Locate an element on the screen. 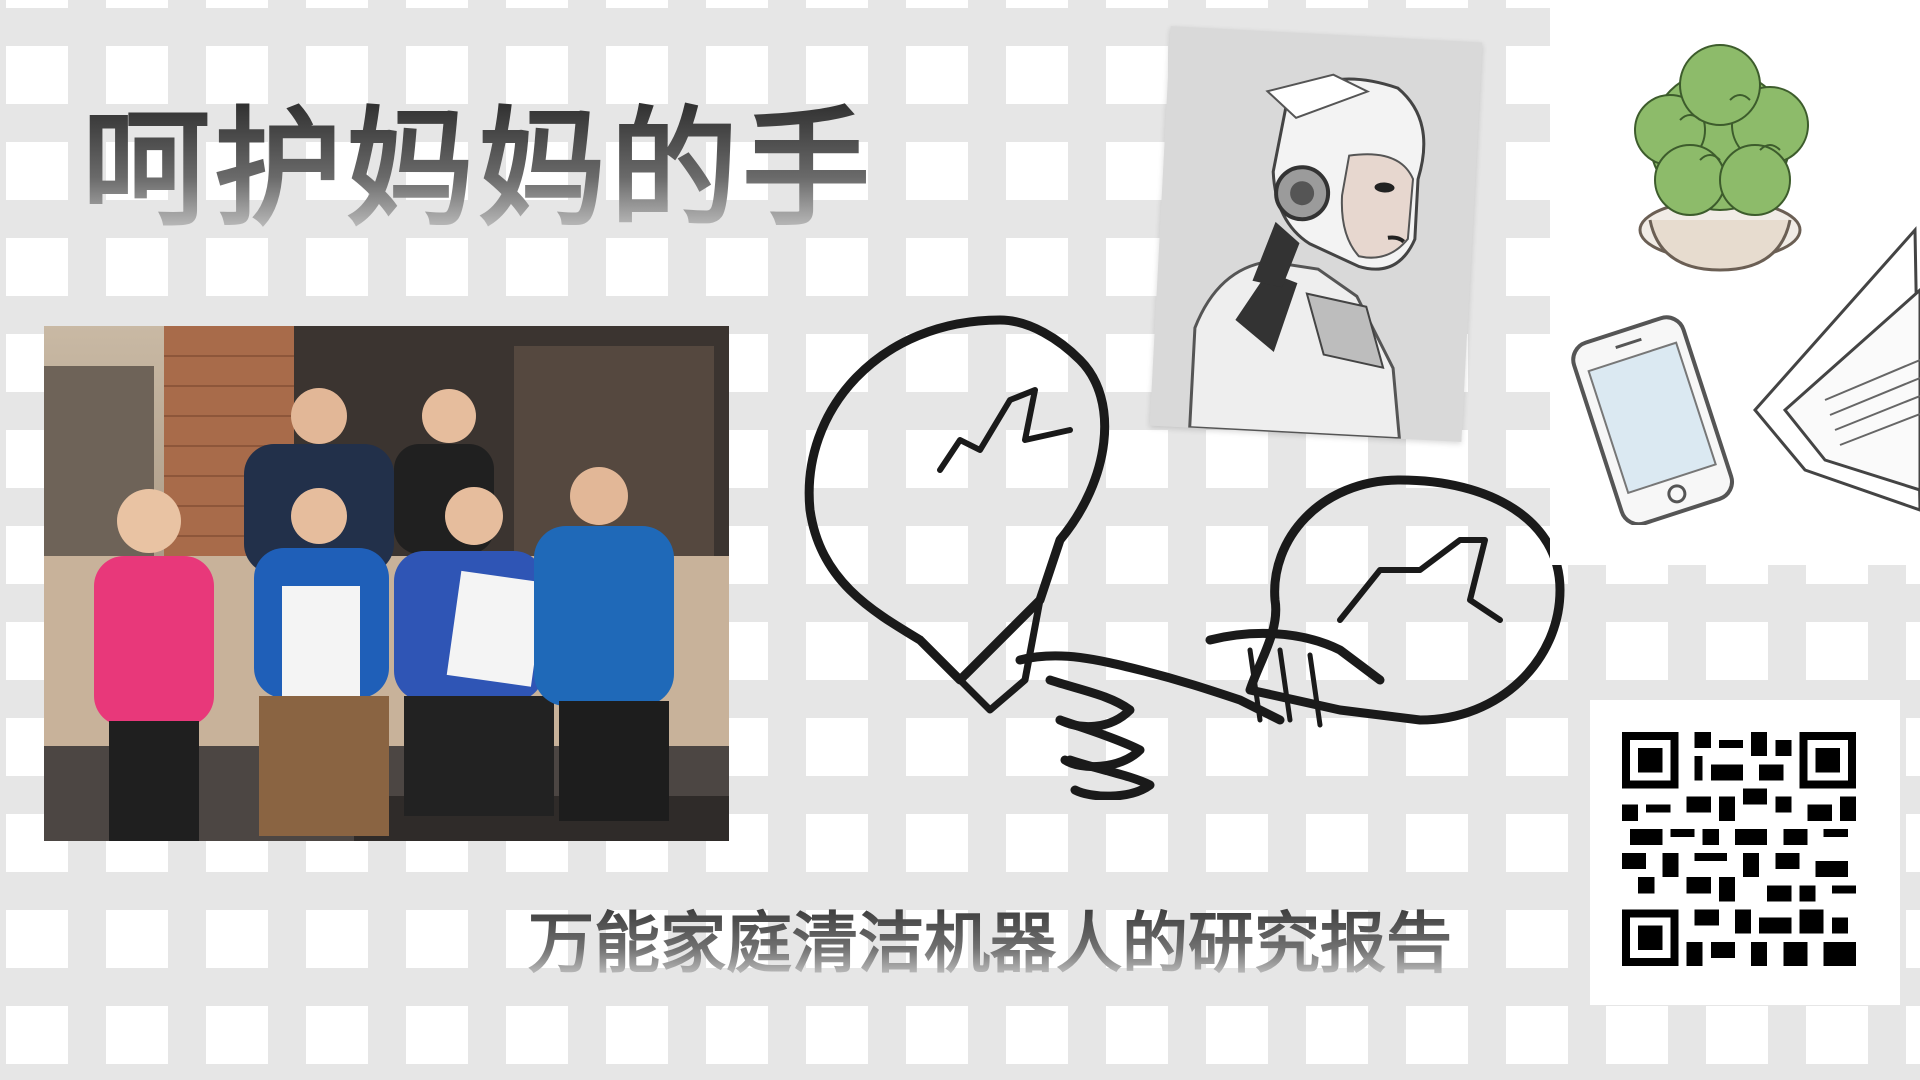 This screenshot has height=1080, width=1920. papers-icon is located at coordinates (1836, 369).